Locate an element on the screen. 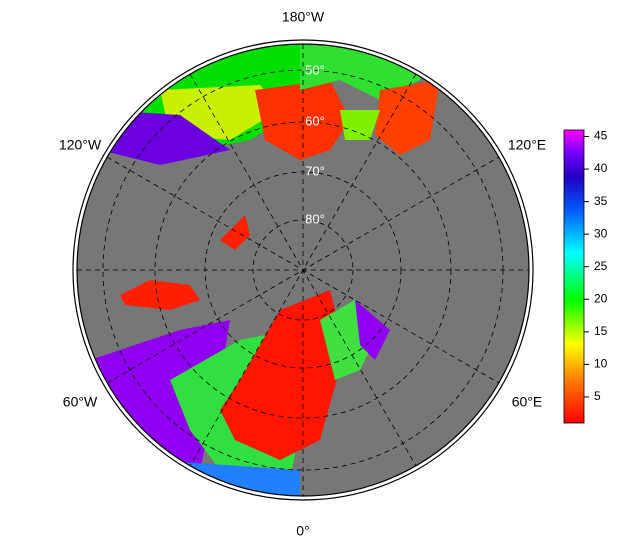  colorbar-tick-label: 5 is located at coordinates (597, 396).